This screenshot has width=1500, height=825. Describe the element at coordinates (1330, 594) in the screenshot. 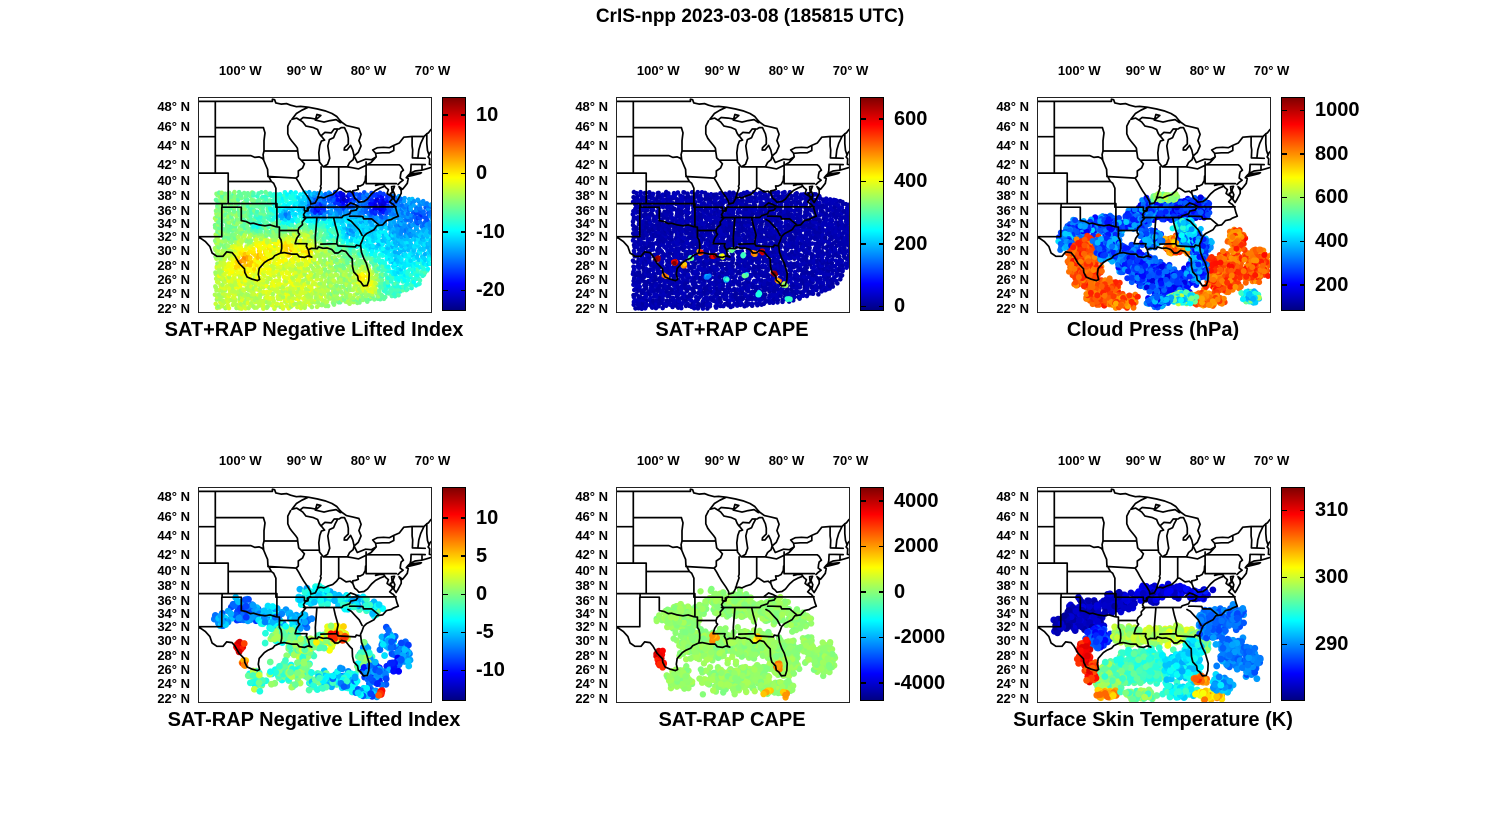

I see `colorbar: 310 300 290` at that location.